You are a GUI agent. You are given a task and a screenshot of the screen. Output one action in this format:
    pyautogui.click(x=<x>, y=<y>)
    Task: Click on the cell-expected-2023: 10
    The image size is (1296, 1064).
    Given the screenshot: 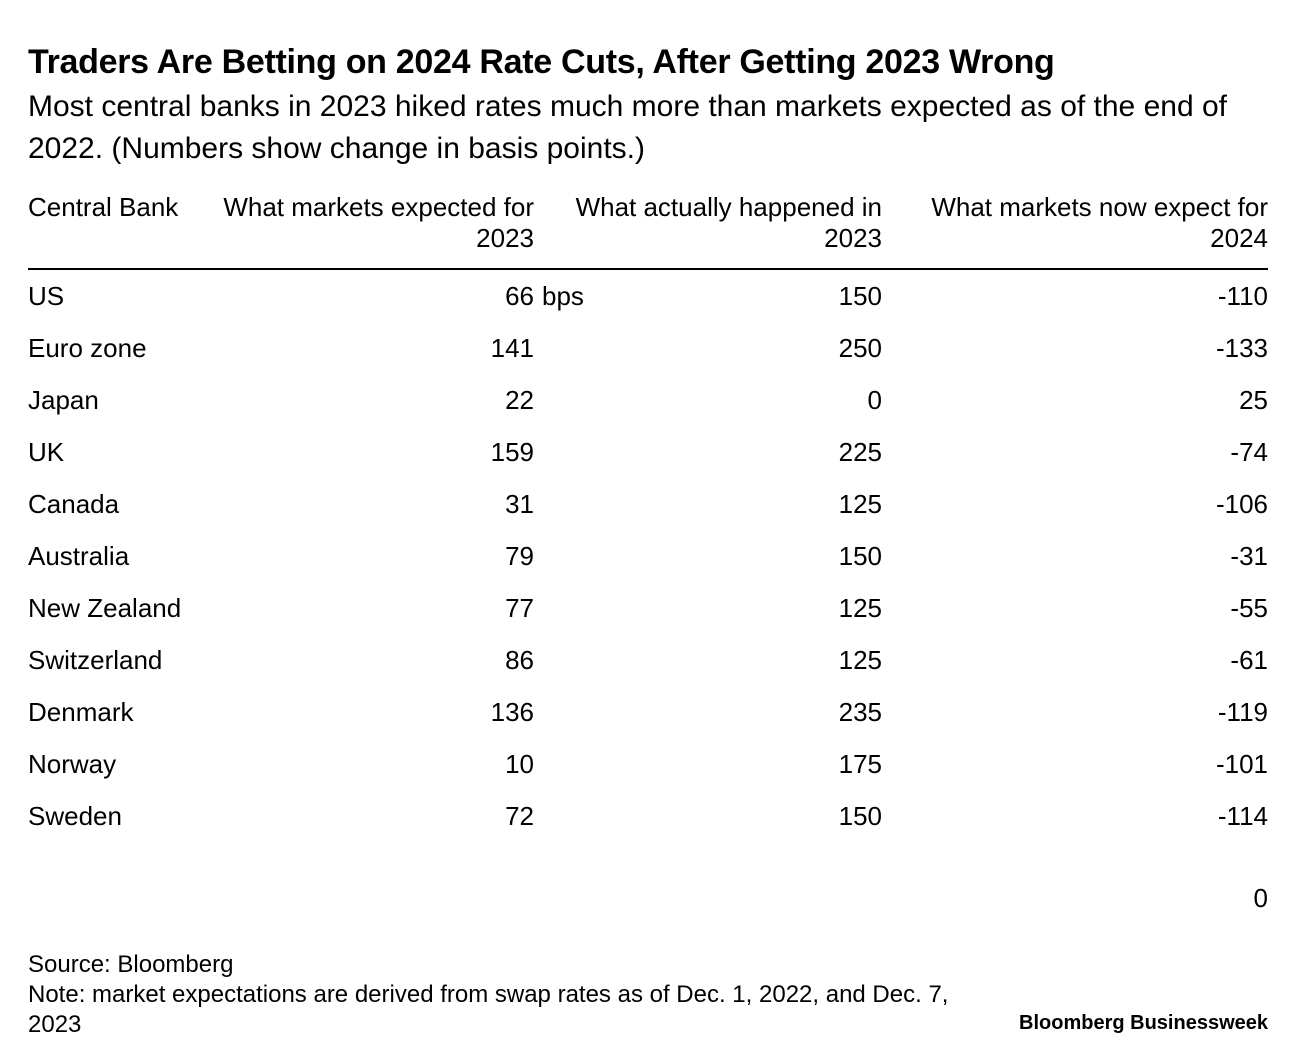 What is the action you would take?
    pyautogui.click(x=444, y=764)
    